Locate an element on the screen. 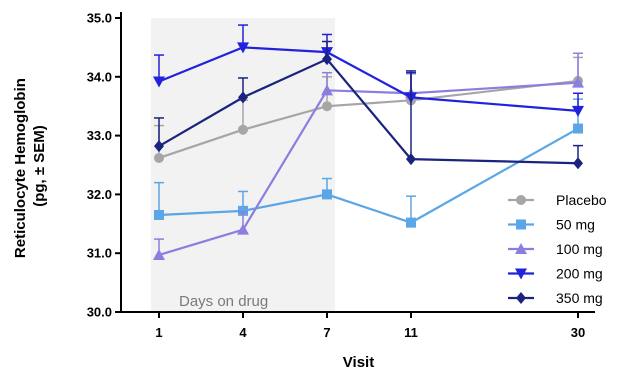 The width and height of the screenshot is (624, 374). y-tick-label: 31.0 is located at coordinates (99, 253).